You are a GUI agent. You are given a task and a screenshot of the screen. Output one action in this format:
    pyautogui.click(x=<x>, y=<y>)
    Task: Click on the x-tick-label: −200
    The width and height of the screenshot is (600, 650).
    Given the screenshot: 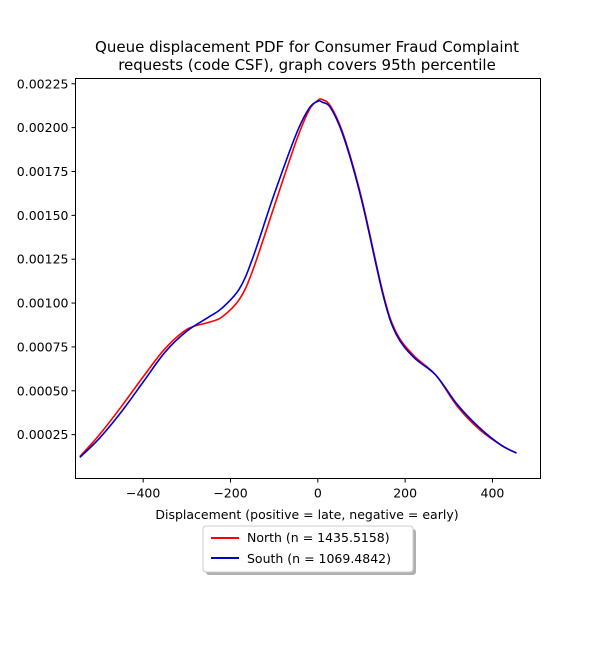 What is the action you would take?
    pyautogui.click(x=230, y=493)
    